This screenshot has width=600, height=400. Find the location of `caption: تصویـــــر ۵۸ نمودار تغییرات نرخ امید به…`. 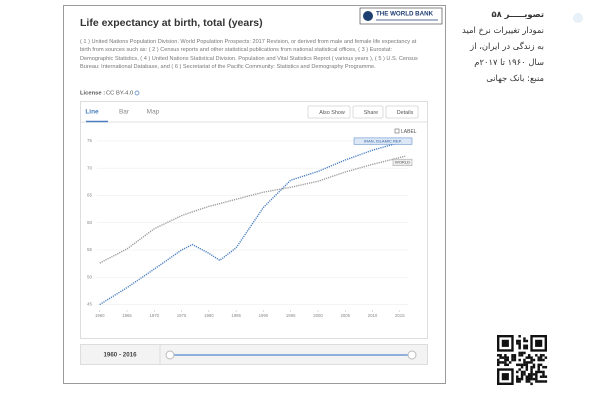

caption: تصویـــــر ۵۸ نمودار تغییرات نرخ امید به… is located at coordinates (498, 46).